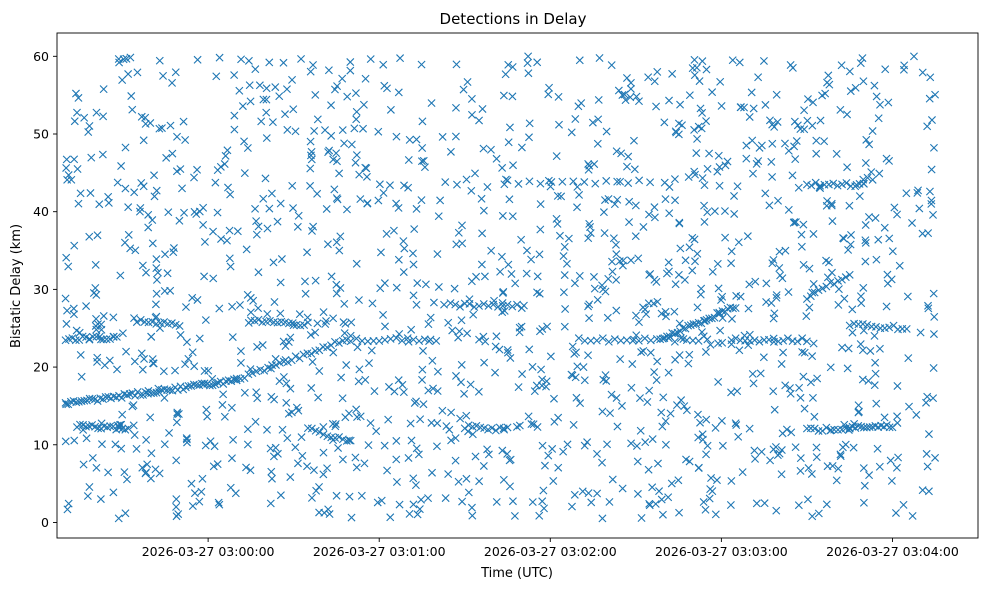 The height and width of the screenshot is (590, 989). I want to click on y-axis-label: Bistatic Delay (km), so click(16, 286).